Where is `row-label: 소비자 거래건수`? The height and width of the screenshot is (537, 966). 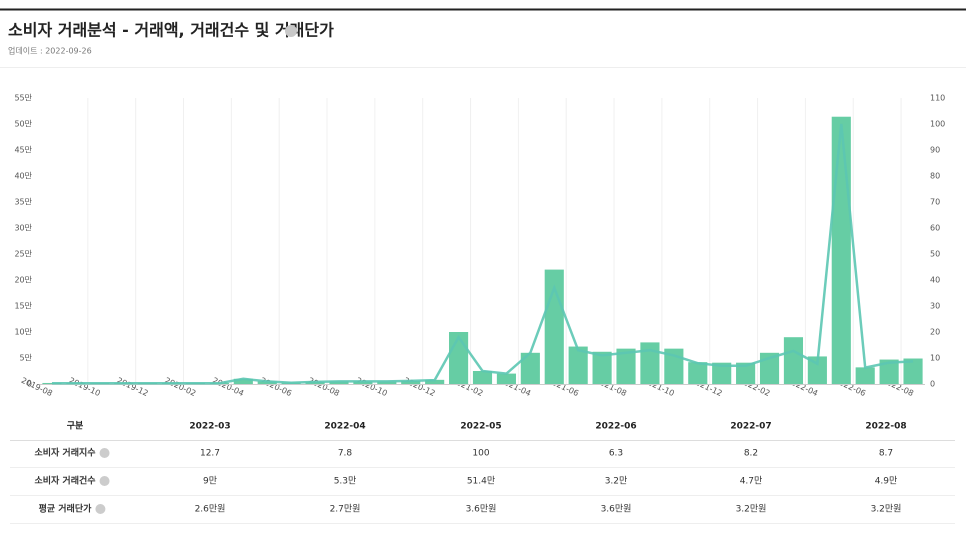
row-label: 소비자 거래건수 is located at coordinates (64, 481).